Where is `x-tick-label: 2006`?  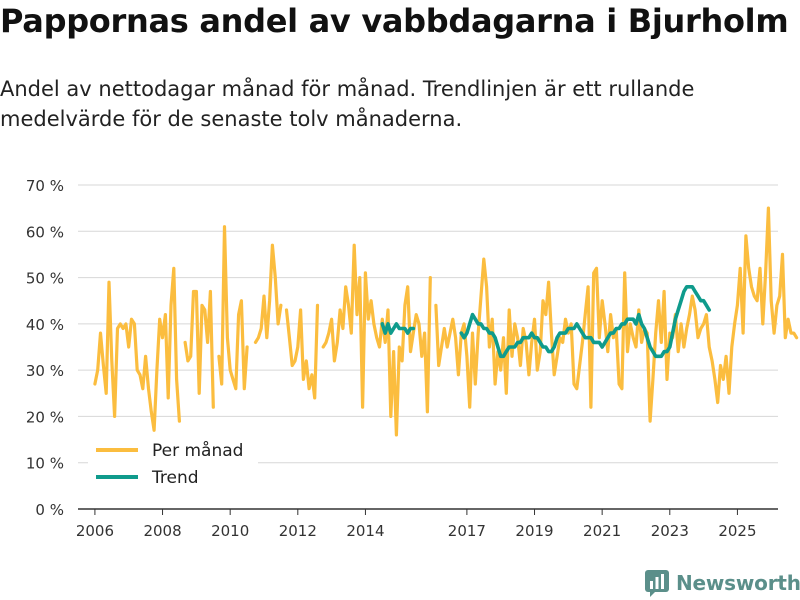
x-tick-label: 2006 is located at coordinates (95, 531).